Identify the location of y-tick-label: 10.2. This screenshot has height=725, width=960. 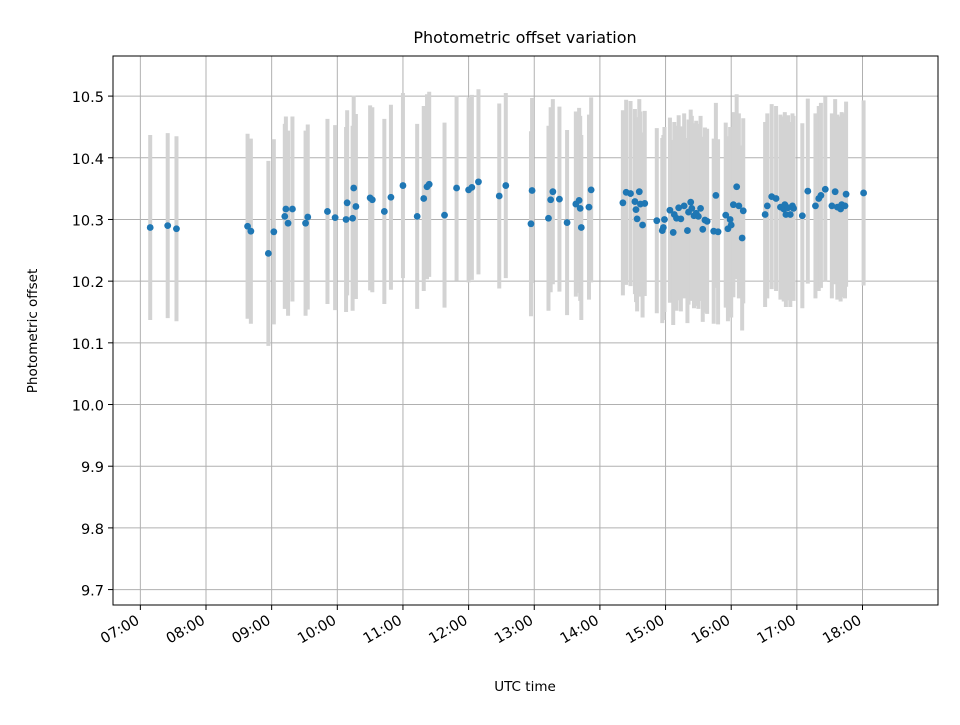
(88, 283).